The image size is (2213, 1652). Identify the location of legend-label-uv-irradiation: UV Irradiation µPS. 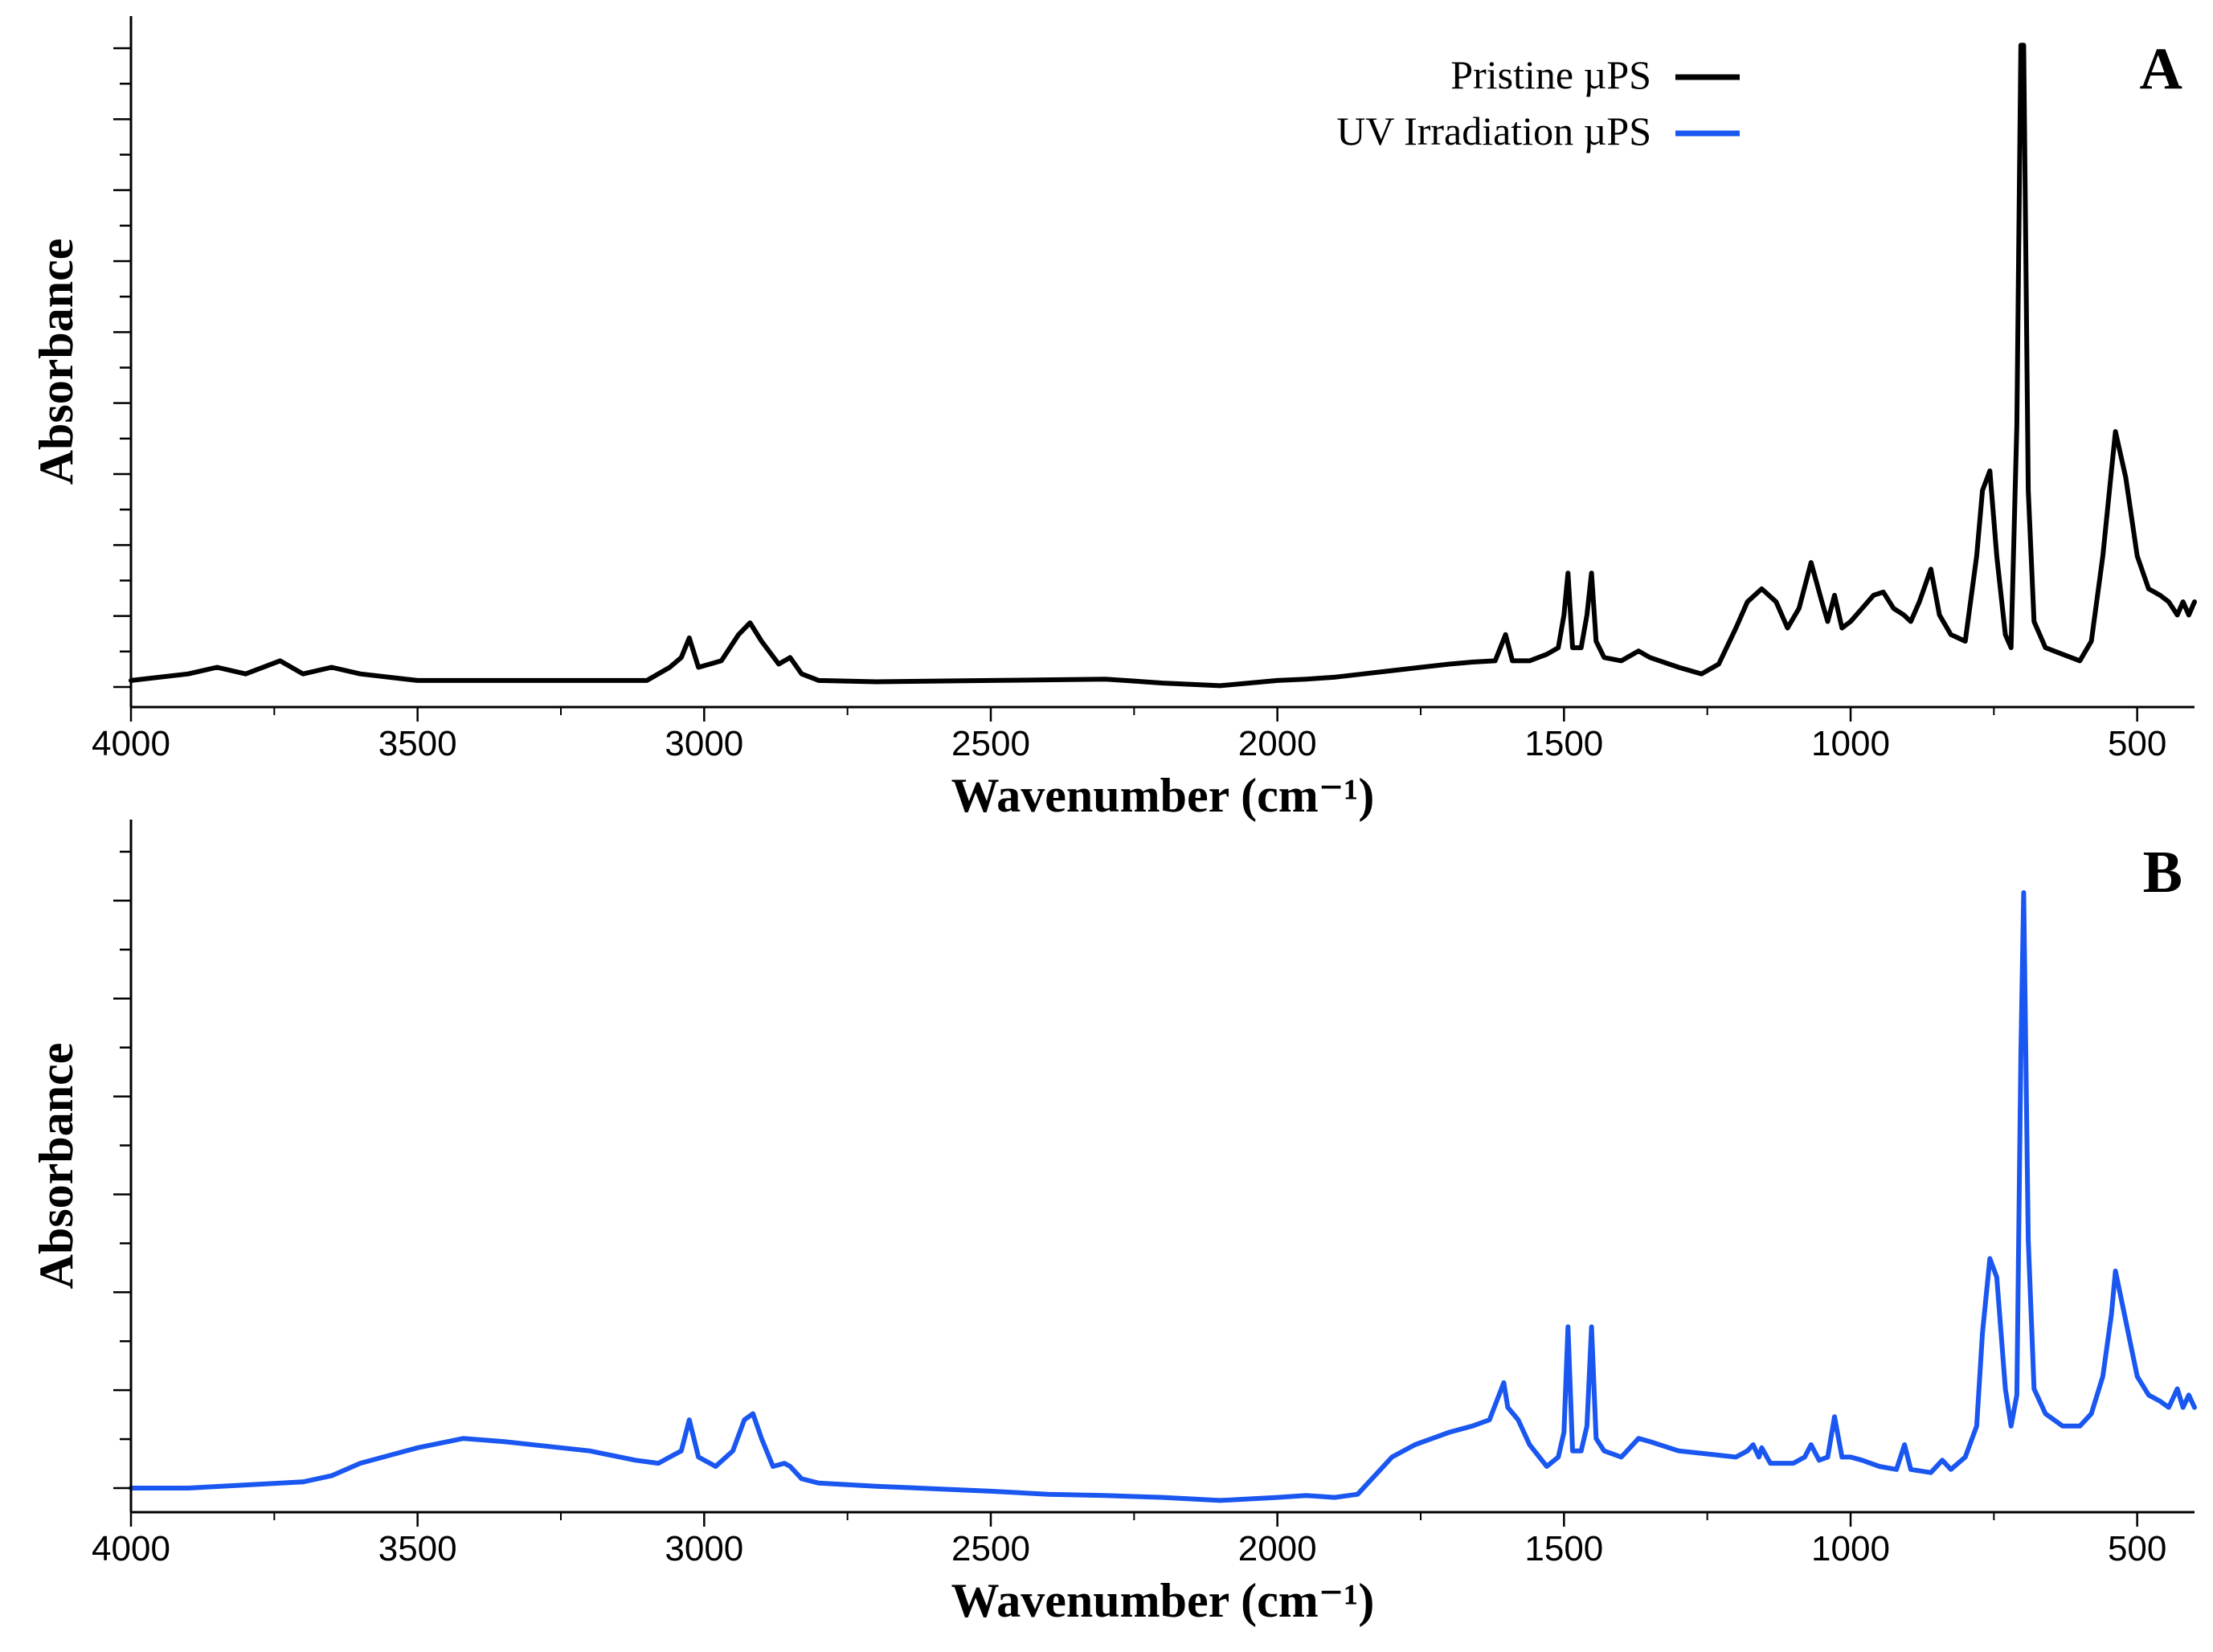
(1493, 130).